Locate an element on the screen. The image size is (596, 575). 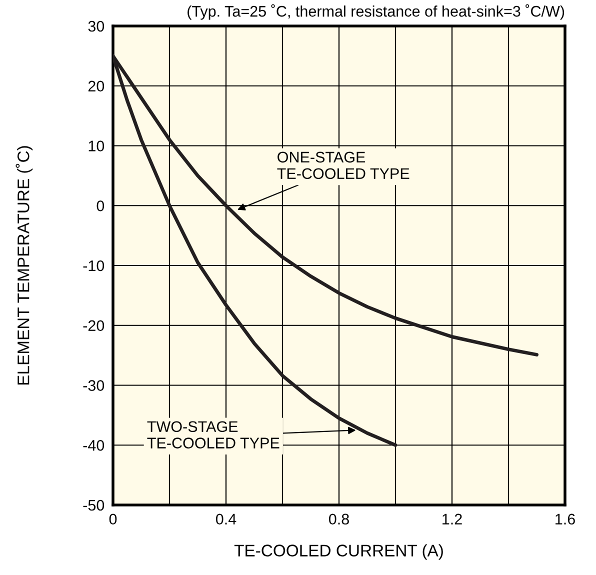
y-tick-label: 0 is located at coordinates (100, 206).